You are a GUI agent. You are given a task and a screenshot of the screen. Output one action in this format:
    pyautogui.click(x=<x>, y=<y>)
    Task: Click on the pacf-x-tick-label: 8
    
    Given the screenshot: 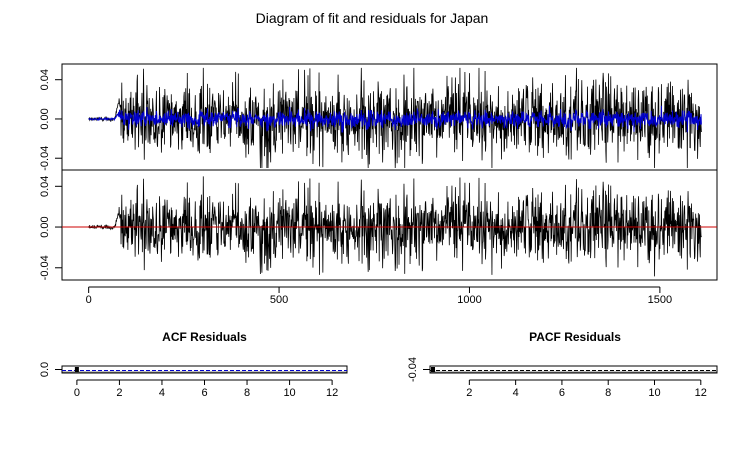 What is the action you would take?
    pyautogui.click(x=608, y=393)
    